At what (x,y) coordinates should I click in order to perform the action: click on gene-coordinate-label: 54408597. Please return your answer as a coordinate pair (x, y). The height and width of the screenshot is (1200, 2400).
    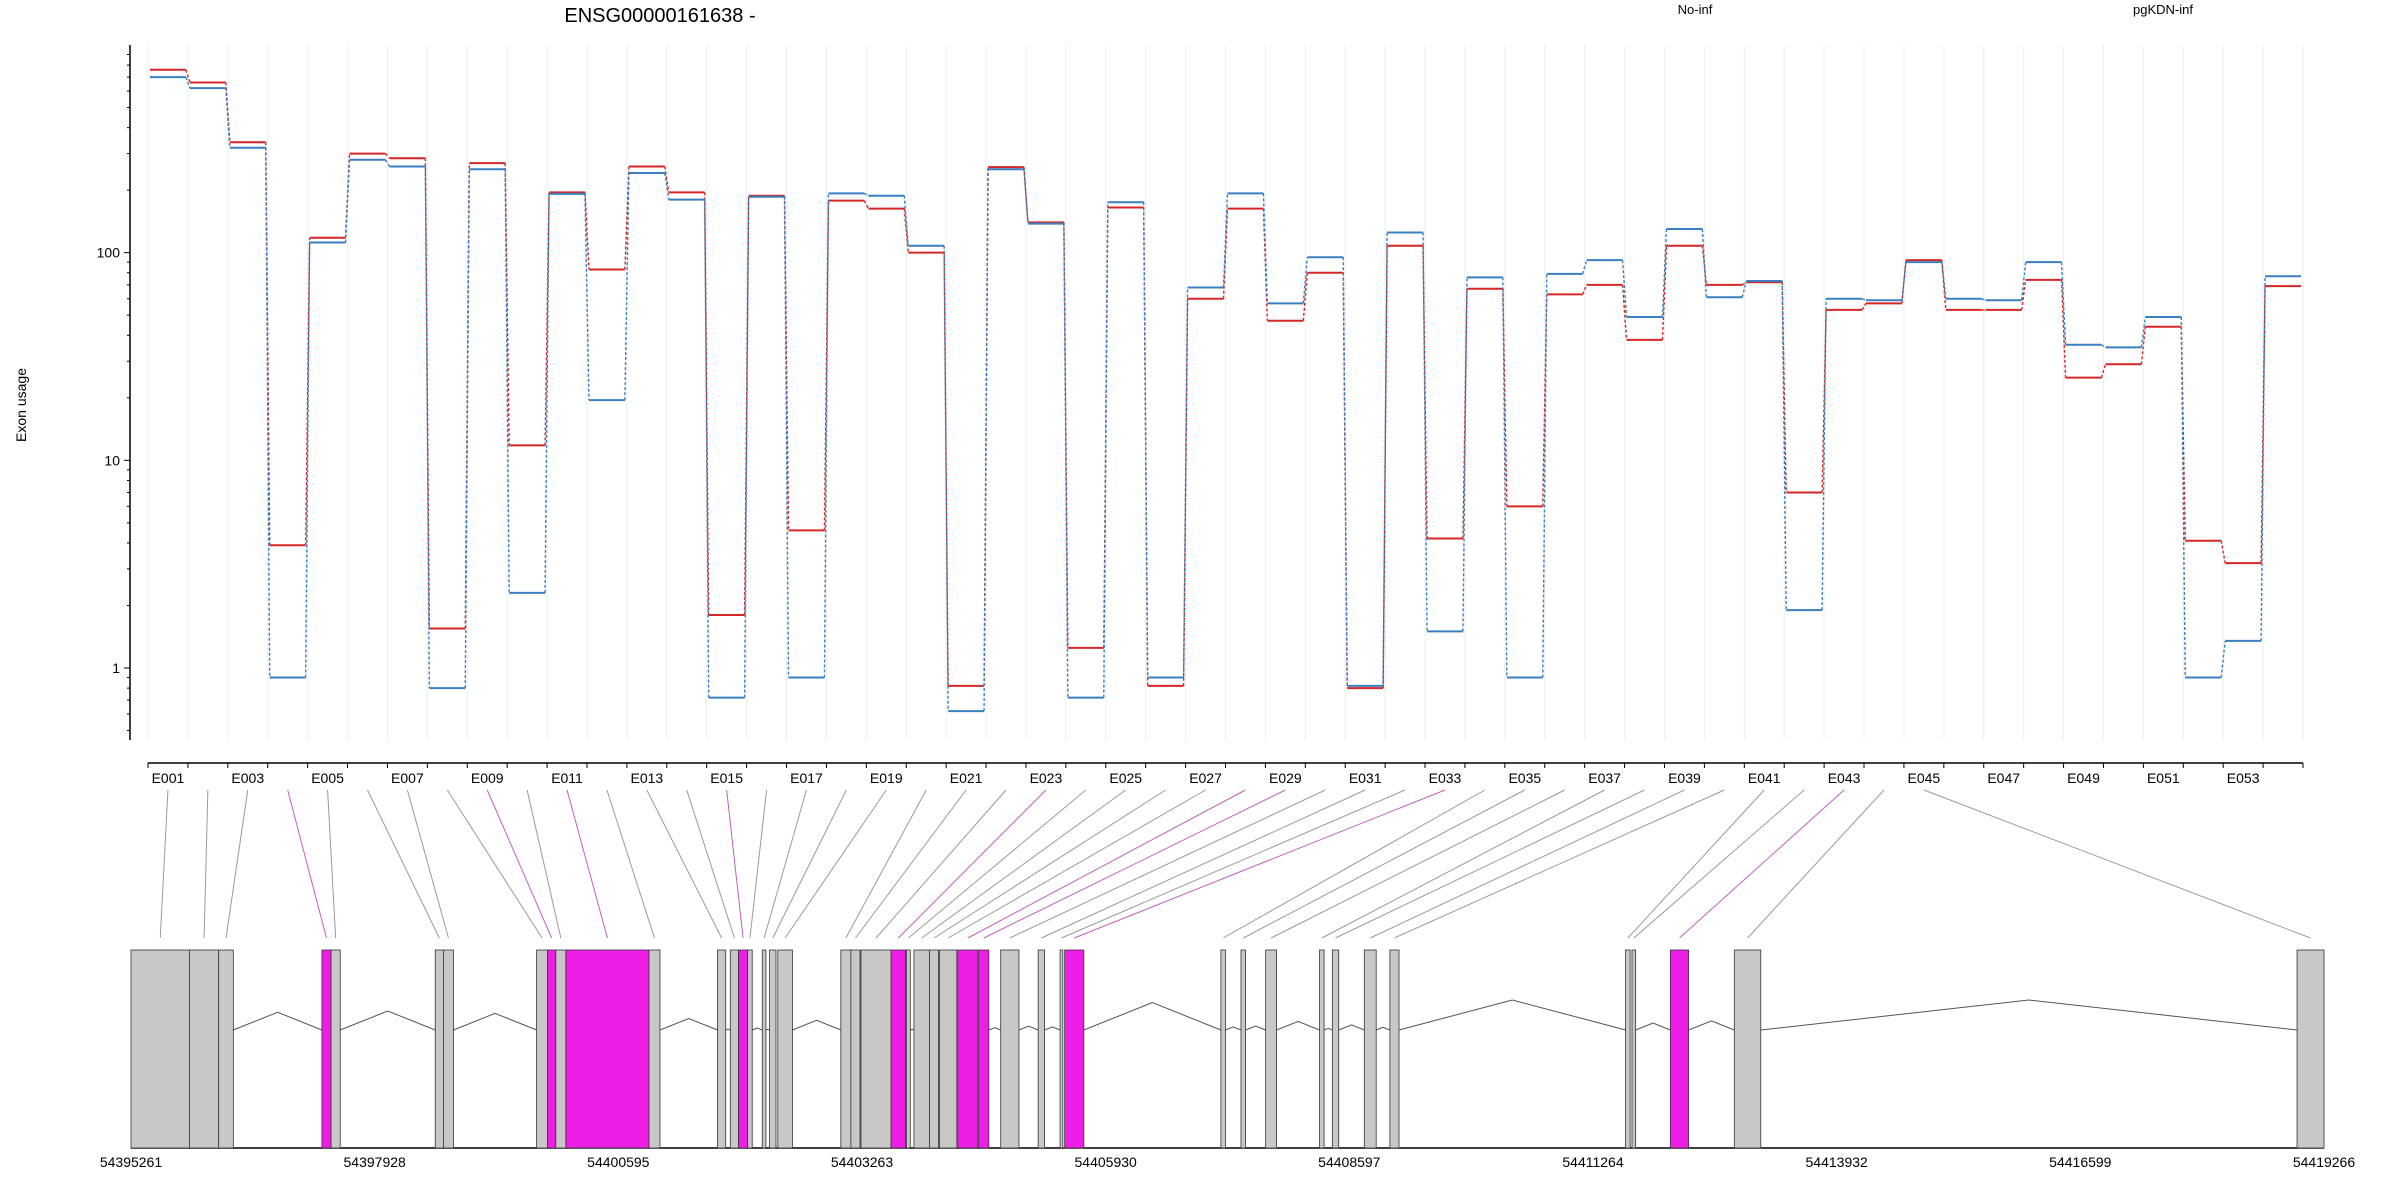
    Looking at the image, I should click on (1349, 1162).